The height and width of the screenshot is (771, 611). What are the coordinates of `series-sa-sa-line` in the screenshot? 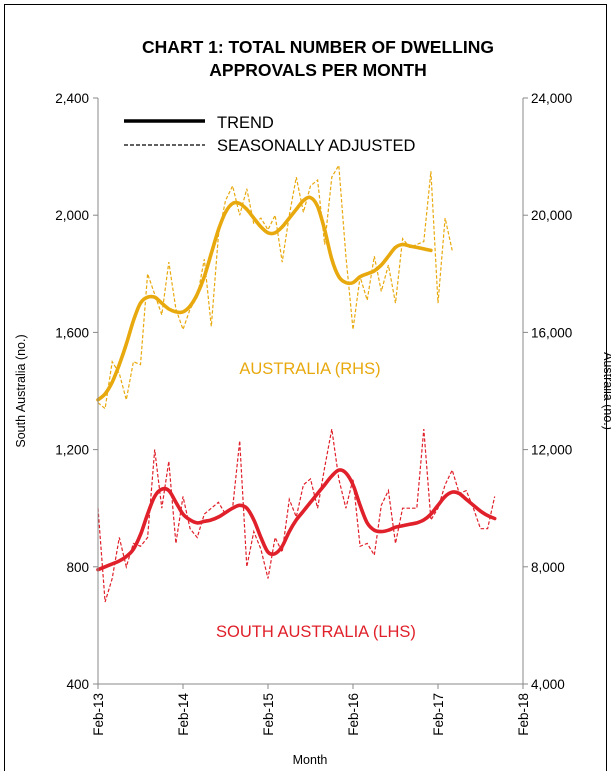 It's located at (296, 515).